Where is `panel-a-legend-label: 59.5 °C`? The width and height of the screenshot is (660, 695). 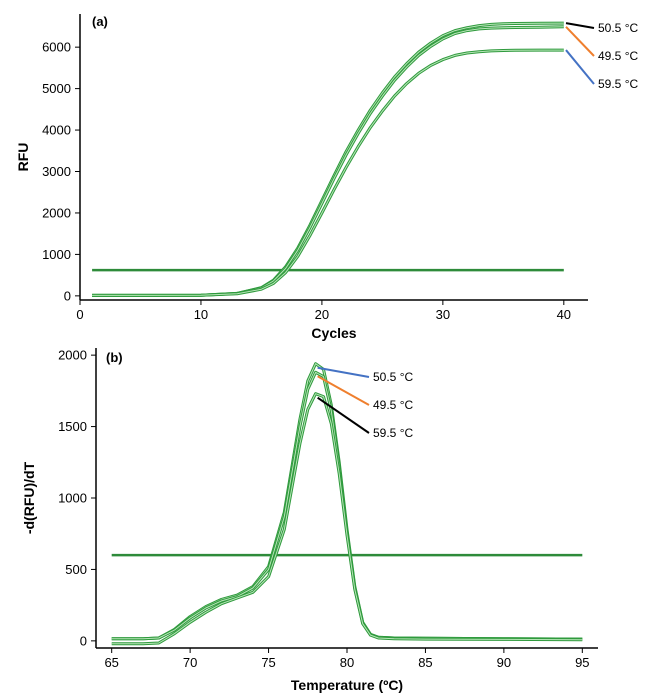
panel-a-legend-label: 59.5 °C is located at coordinates (618, 84).